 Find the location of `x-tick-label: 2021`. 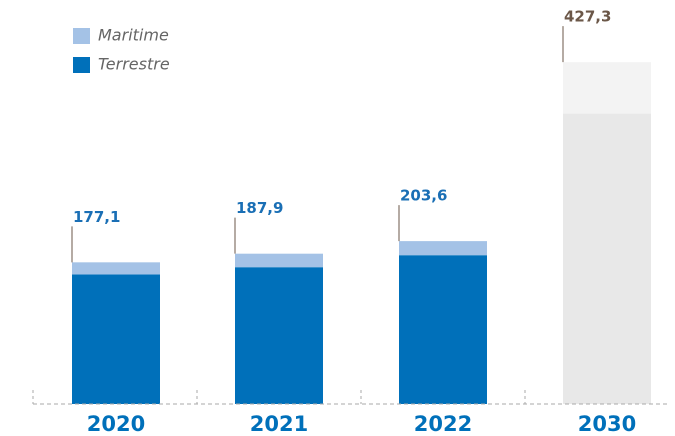

x-tick-label: 2021 is located at coordinates (279, 424).